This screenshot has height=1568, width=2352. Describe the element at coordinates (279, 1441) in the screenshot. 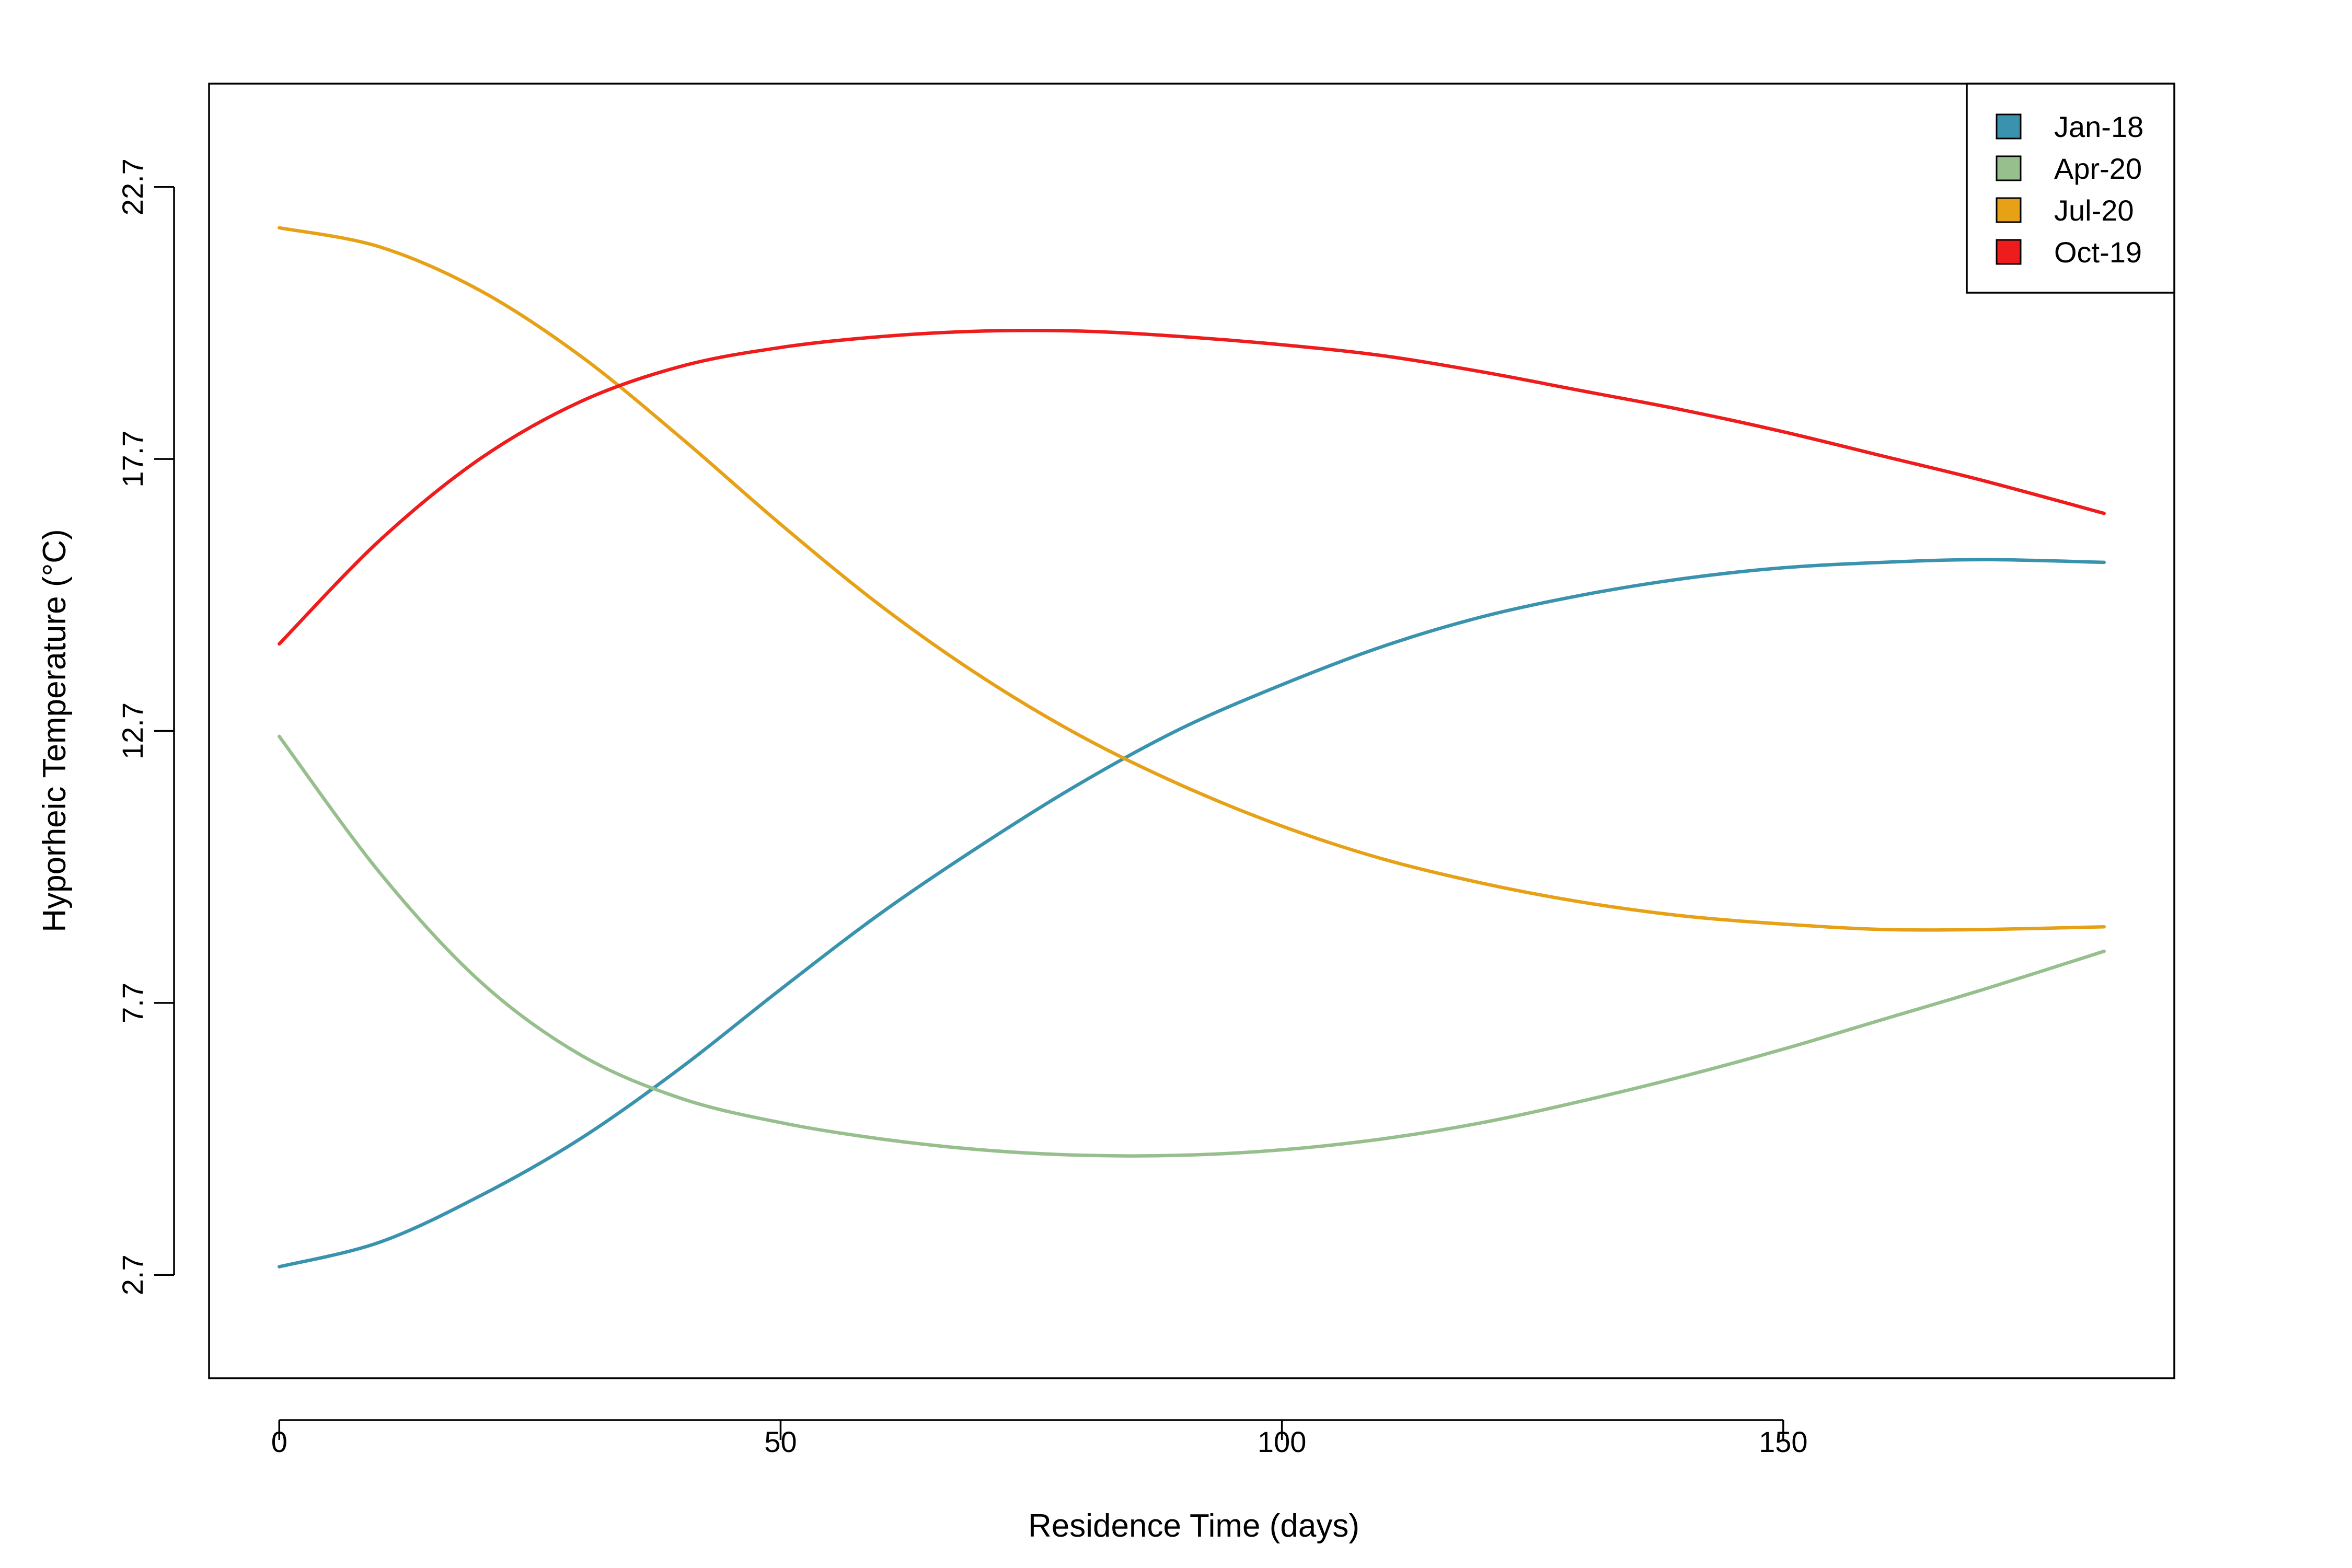

I see `x-tick-label: 0` at that location.